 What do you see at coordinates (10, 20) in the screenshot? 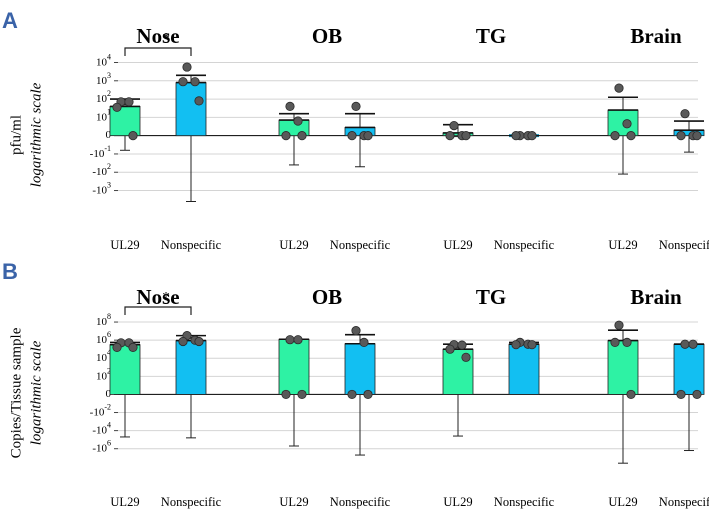
I see `panel-letter: A` at bounding box center [10, 20].